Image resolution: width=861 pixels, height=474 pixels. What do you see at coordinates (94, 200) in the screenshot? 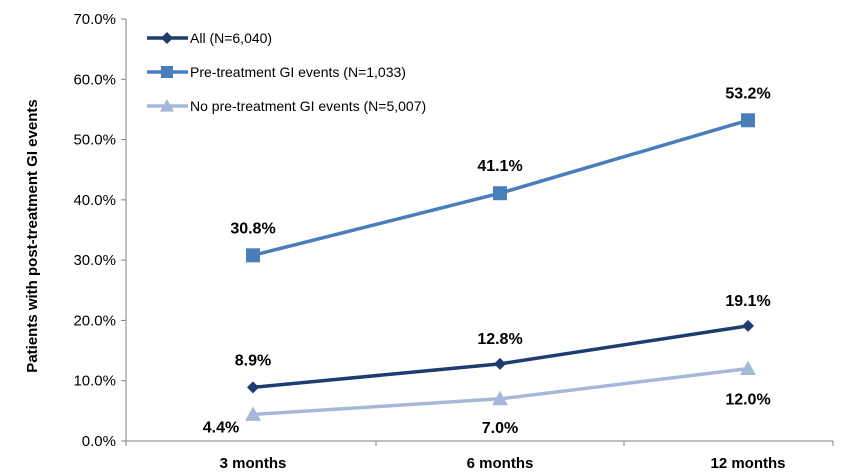
I see `y-tick-label: 40.0%` at bounding box center [94, 200].